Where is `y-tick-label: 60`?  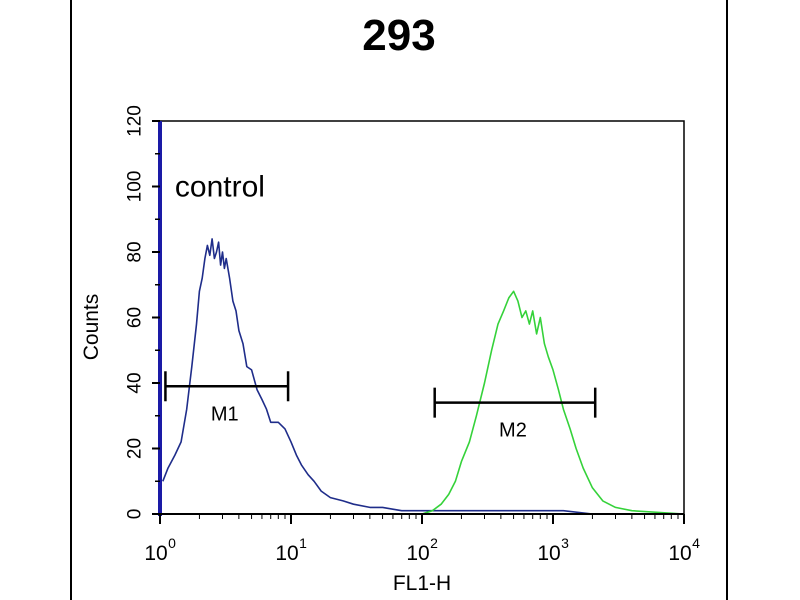 y-tick-label: 60 is located at coordinates (135, 317).